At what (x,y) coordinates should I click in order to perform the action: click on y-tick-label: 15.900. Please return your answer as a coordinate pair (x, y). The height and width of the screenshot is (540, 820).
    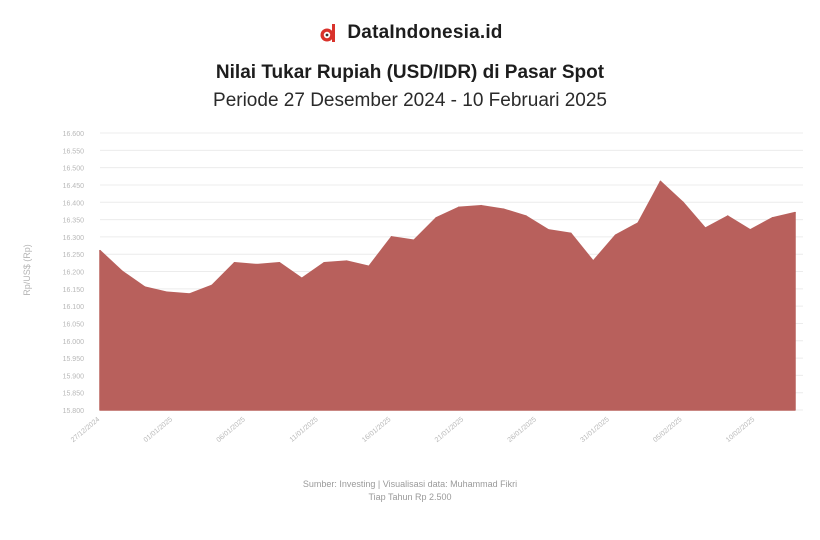
    Looking at the image, I should click on (74, 376).